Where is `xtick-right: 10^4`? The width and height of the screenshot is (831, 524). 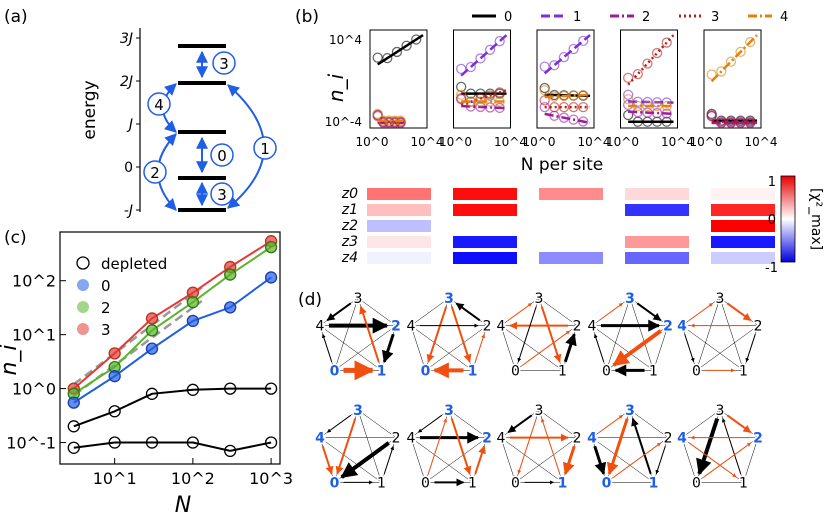
xtick-right: 10^4 is located at coordinates (761, 142).